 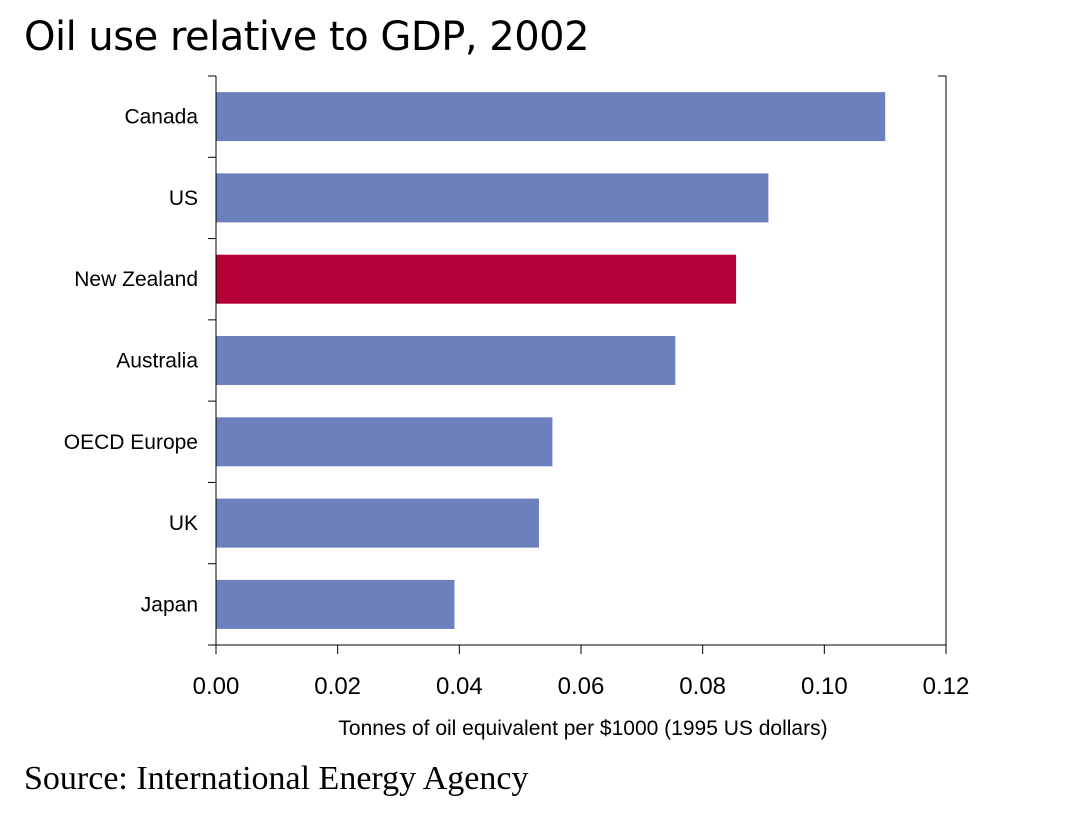 I want to click on source-note: Source: International Energy Agency, so click(x=276, y=778).